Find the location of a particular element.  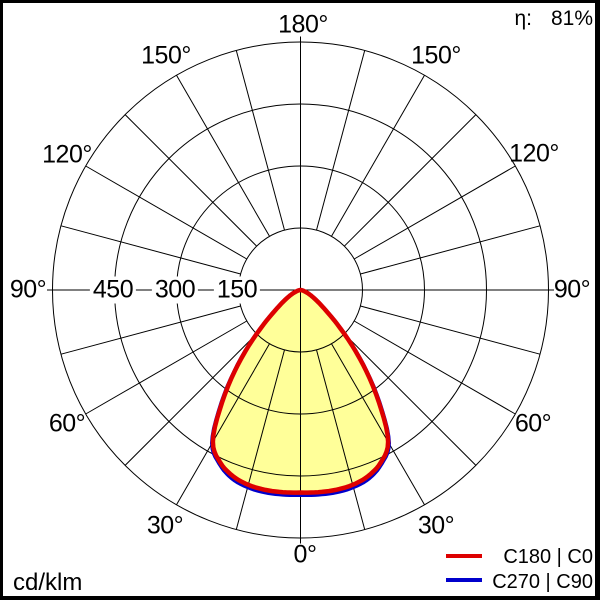

legend-label-c270-c90: C270 | C90 is located at coordinates (542, 582).